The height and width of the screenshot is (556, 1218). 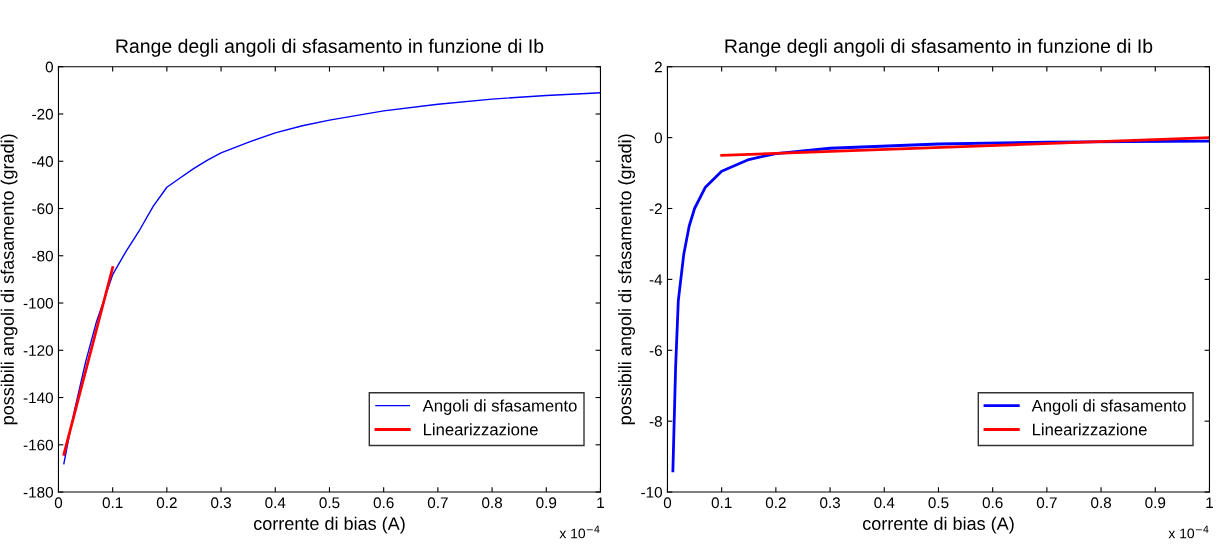 What do you see at coordinates (655, 350) in the screenshot?
I see `y-tick-label: -6` at bounding box center [655, 350].